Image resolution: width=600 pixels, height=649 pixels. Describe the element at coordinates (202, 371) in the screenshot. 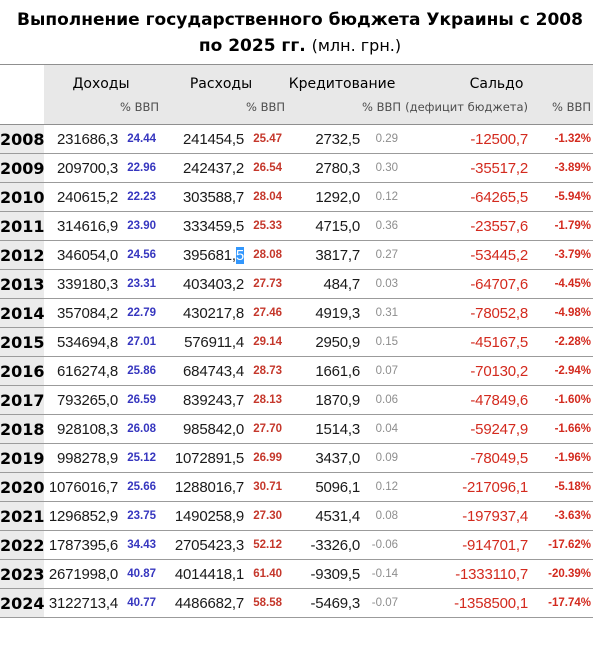

I see `expense-value-cell: 684743,4` at that location.